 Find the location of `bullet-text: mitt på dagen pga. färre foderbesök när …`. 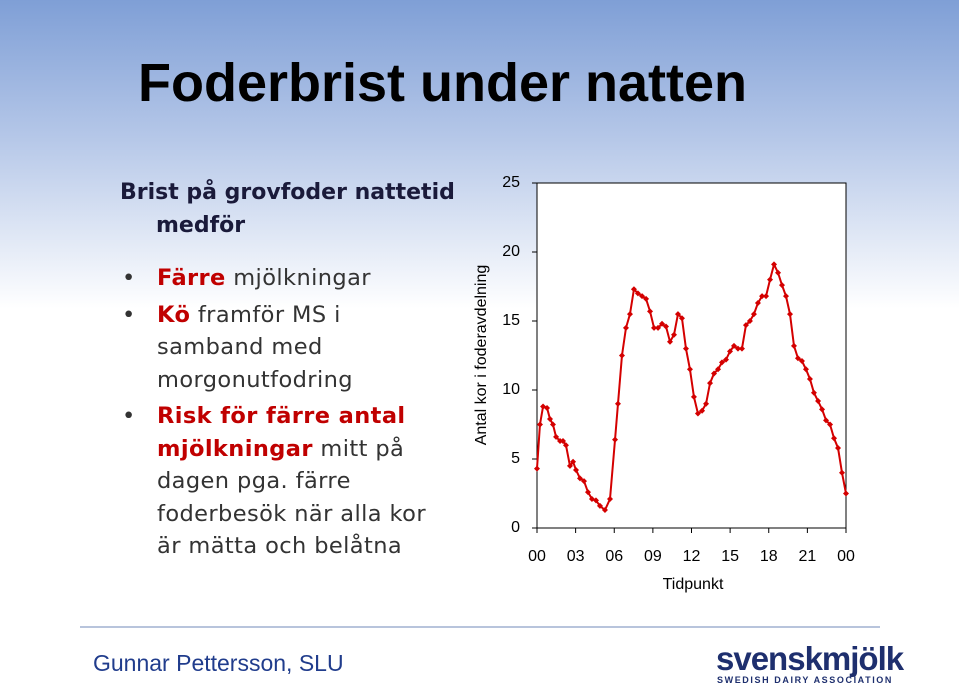

bullet-text: mitt på dagen pga. färre foderbesök när … is located at coordinates (291, 497).